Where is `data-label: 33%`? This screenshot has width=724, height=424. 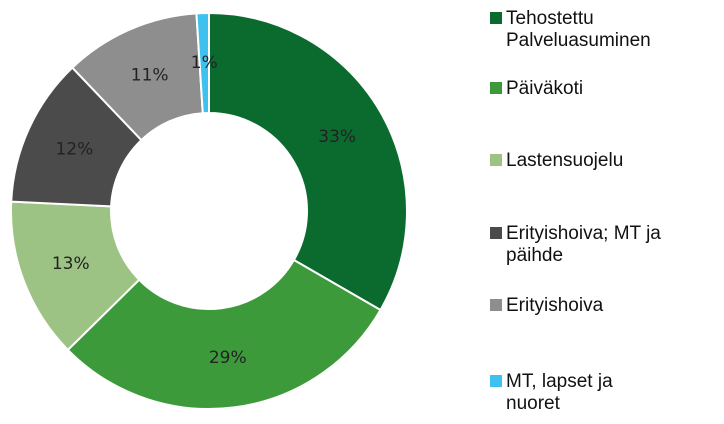 data-label: 33% is located at coordinates (337, 137).